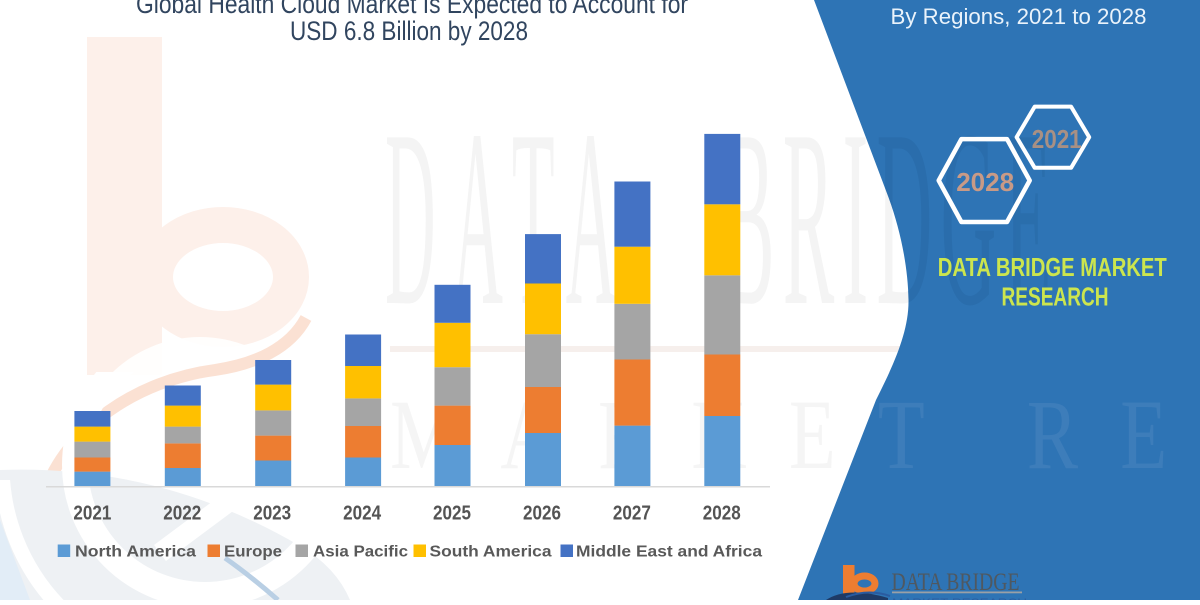 The height and width of the screenshot is (605, 1200). I want to click on svg-text: 2027, so click(632, 514).